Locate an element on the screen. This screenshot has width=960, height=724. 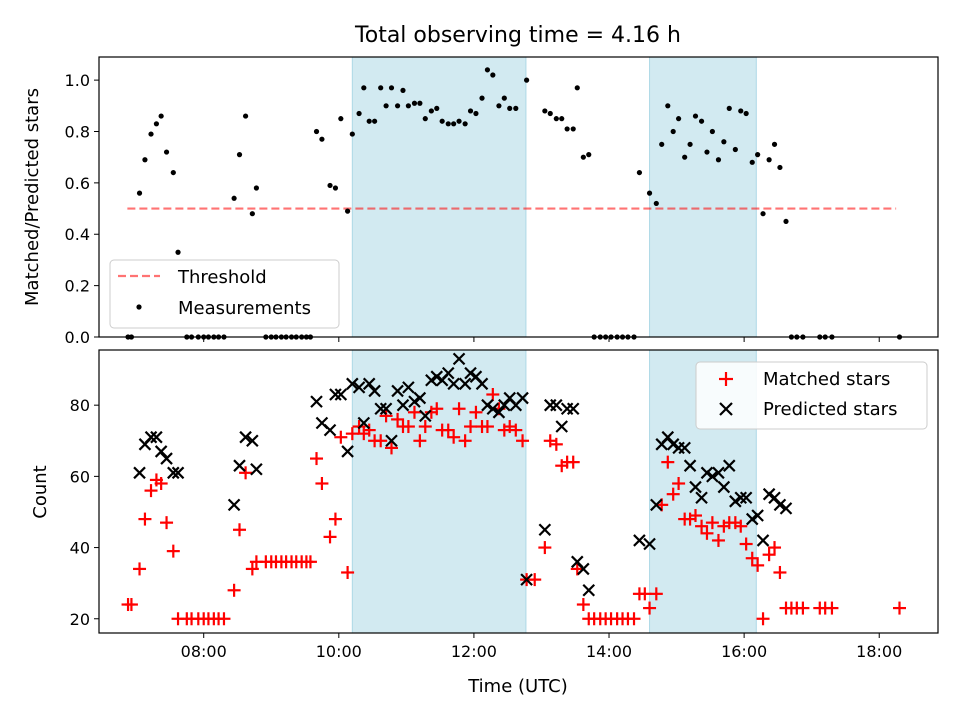
y-tick-label: 0.6 is located at coordinates (77, 183).